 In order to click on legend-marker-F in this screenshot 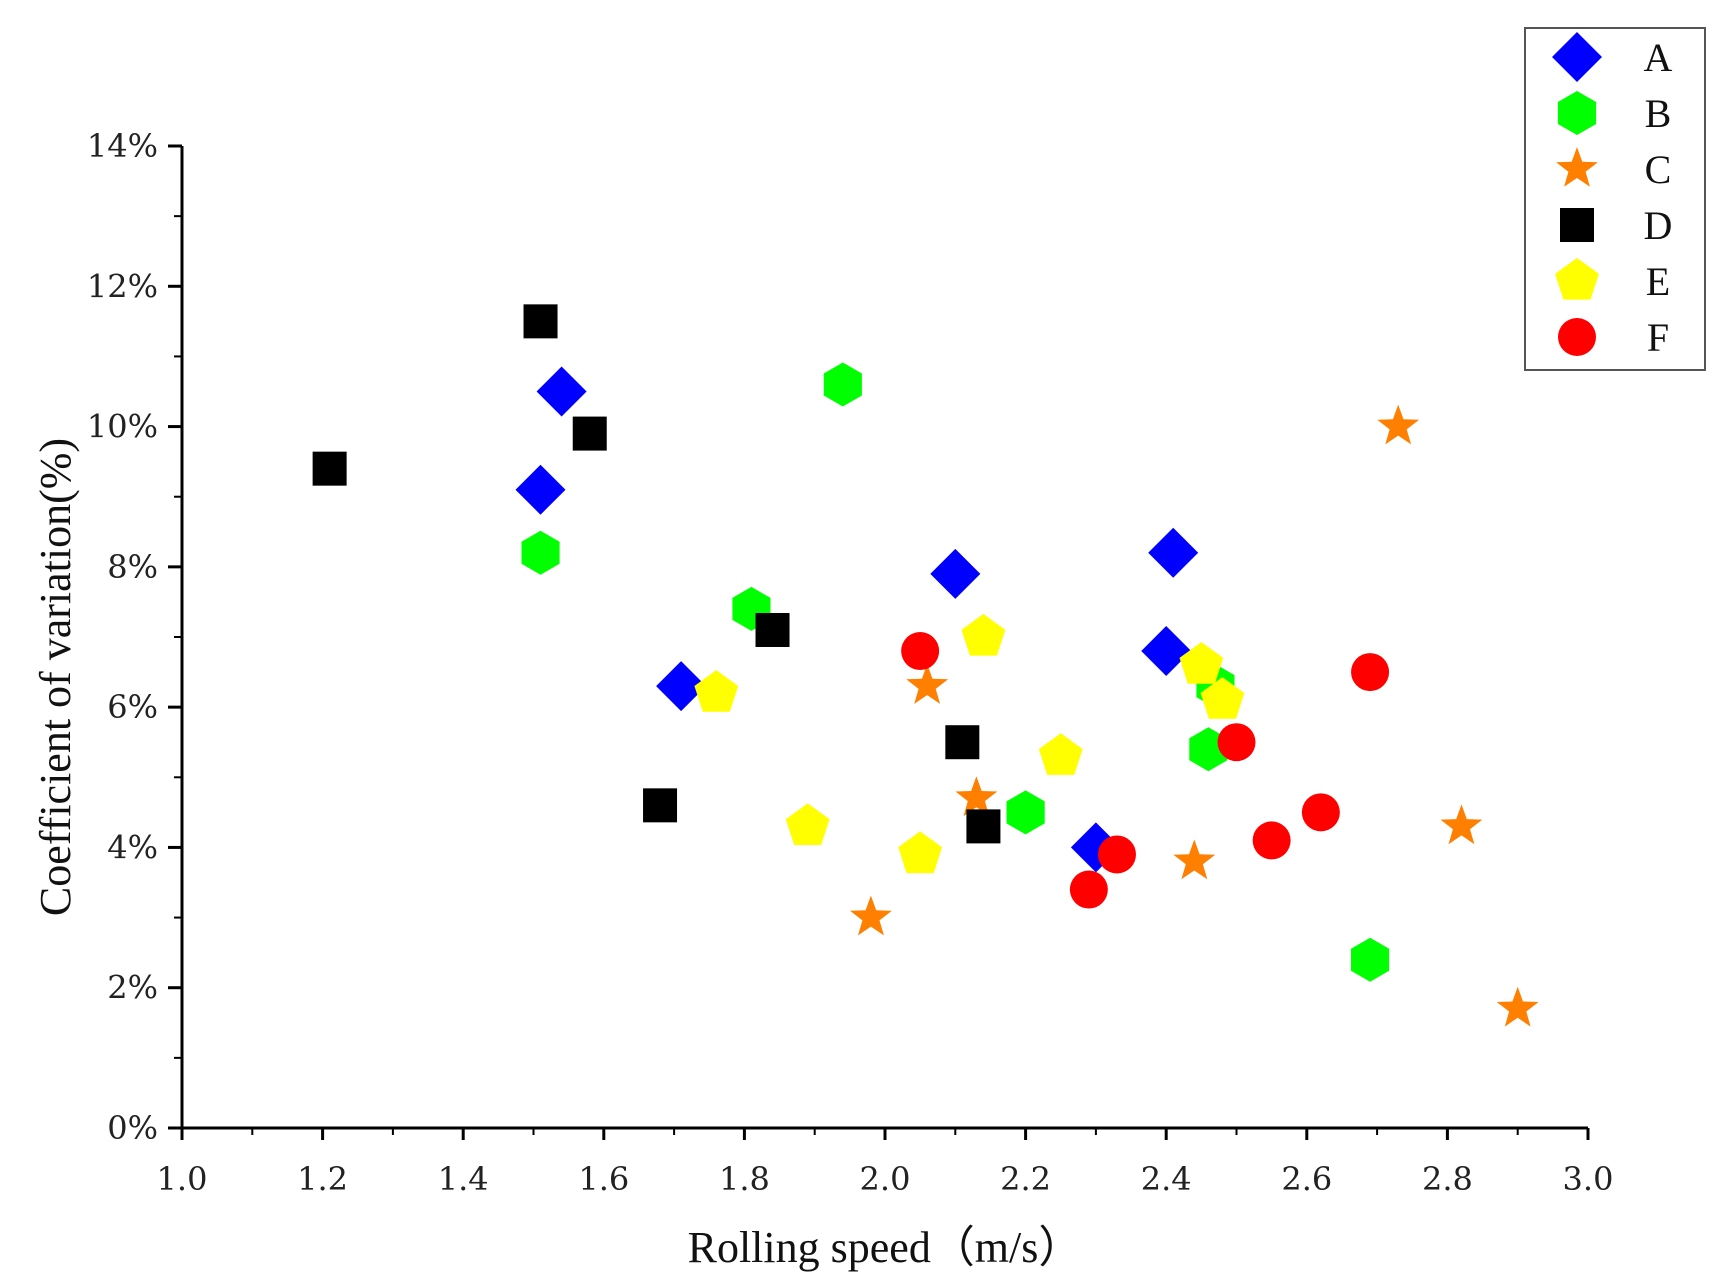, I will do `click(1577, 337)`.